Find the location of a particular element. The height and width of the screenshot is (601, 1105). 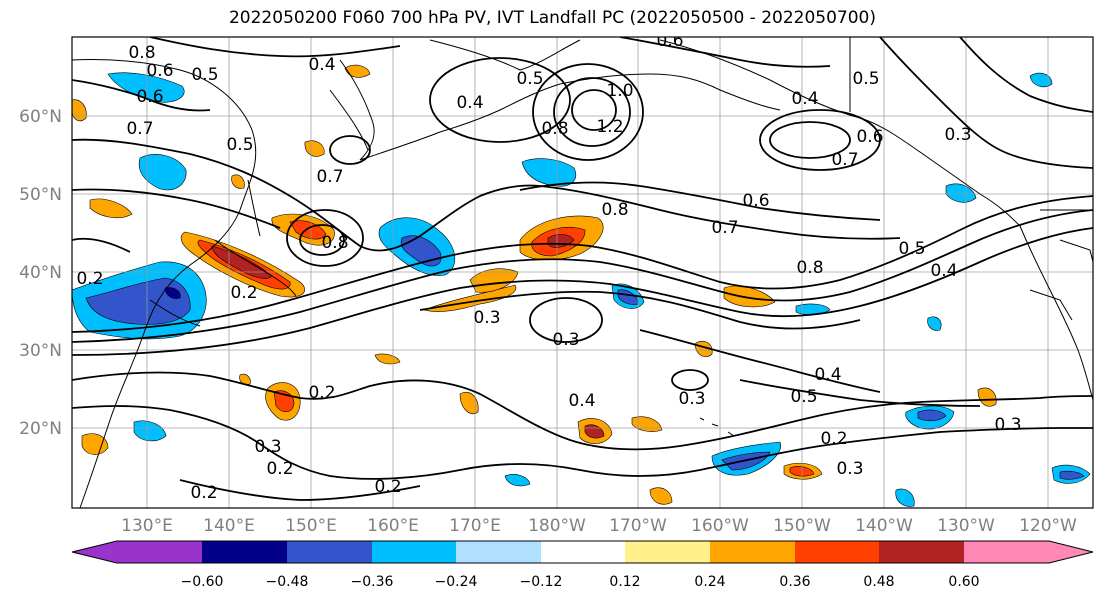

lon-label: 170°W is located at coordinates (638, 526).